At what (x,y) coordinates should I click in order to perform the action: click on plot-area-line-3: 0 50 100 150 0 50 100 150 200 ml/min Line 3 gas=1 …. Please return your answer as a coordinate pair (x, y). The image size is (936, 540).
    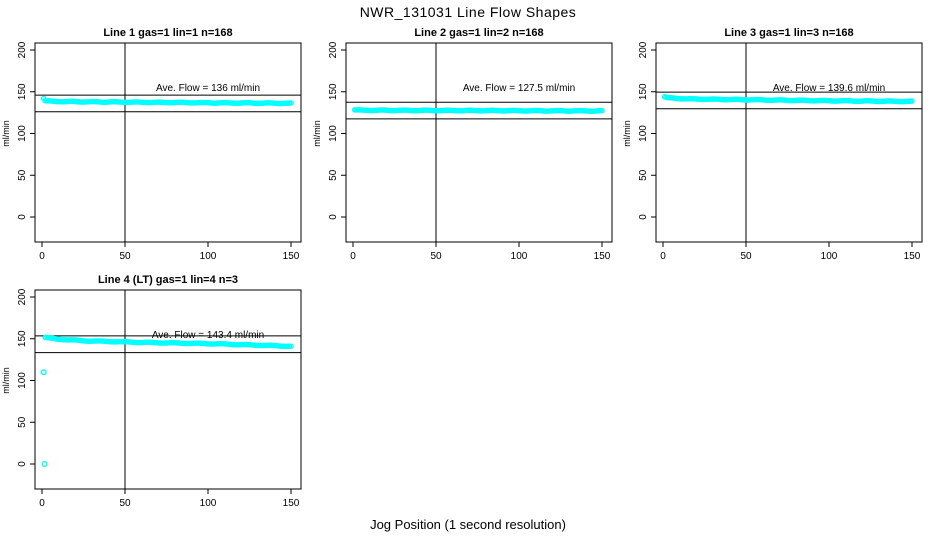
    Looking at the image, I should click on (772, 144).